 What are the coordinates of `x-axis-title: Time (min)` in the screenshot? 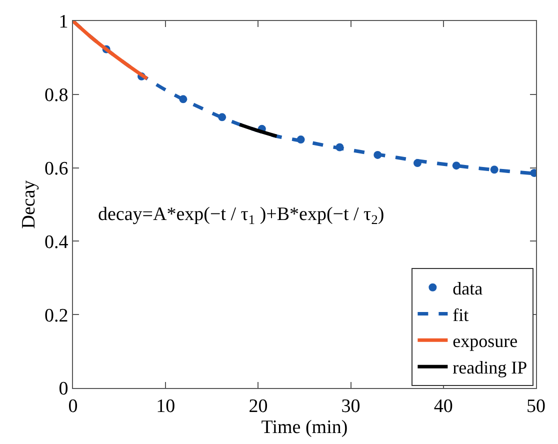 It's located at (304, 427).